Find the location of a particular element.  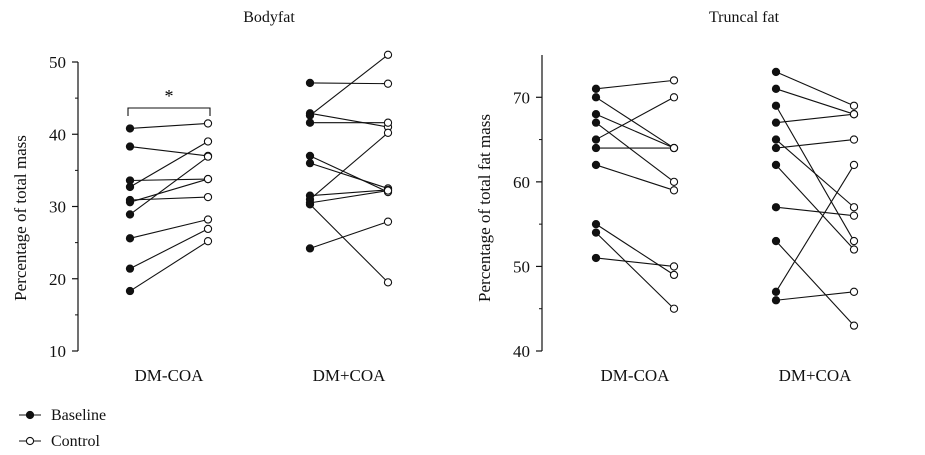

y-tick-label: 30 is located at coordinates (57, 207).